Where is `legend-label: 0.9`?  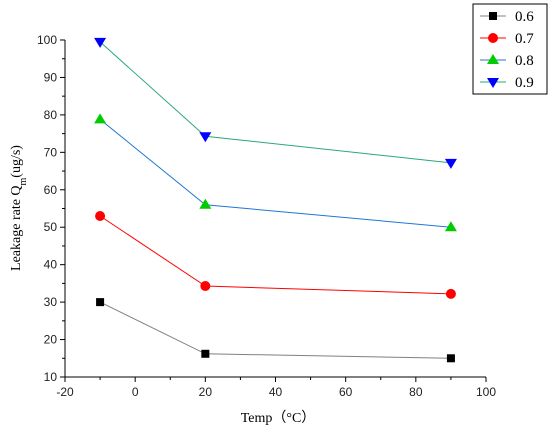
legend-label: 0.9 is located at coordinates (524, 83).